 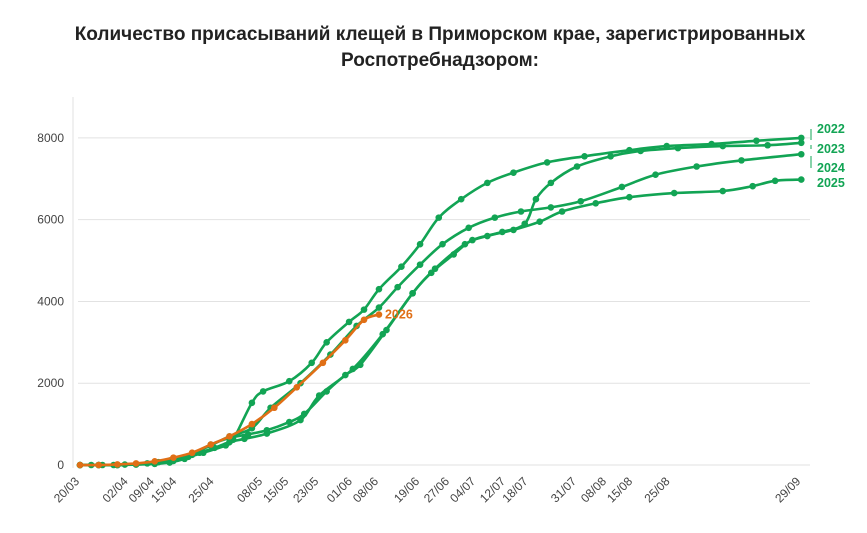 I want to click on y-tick-label: 8000, so click(x=50, y=138).